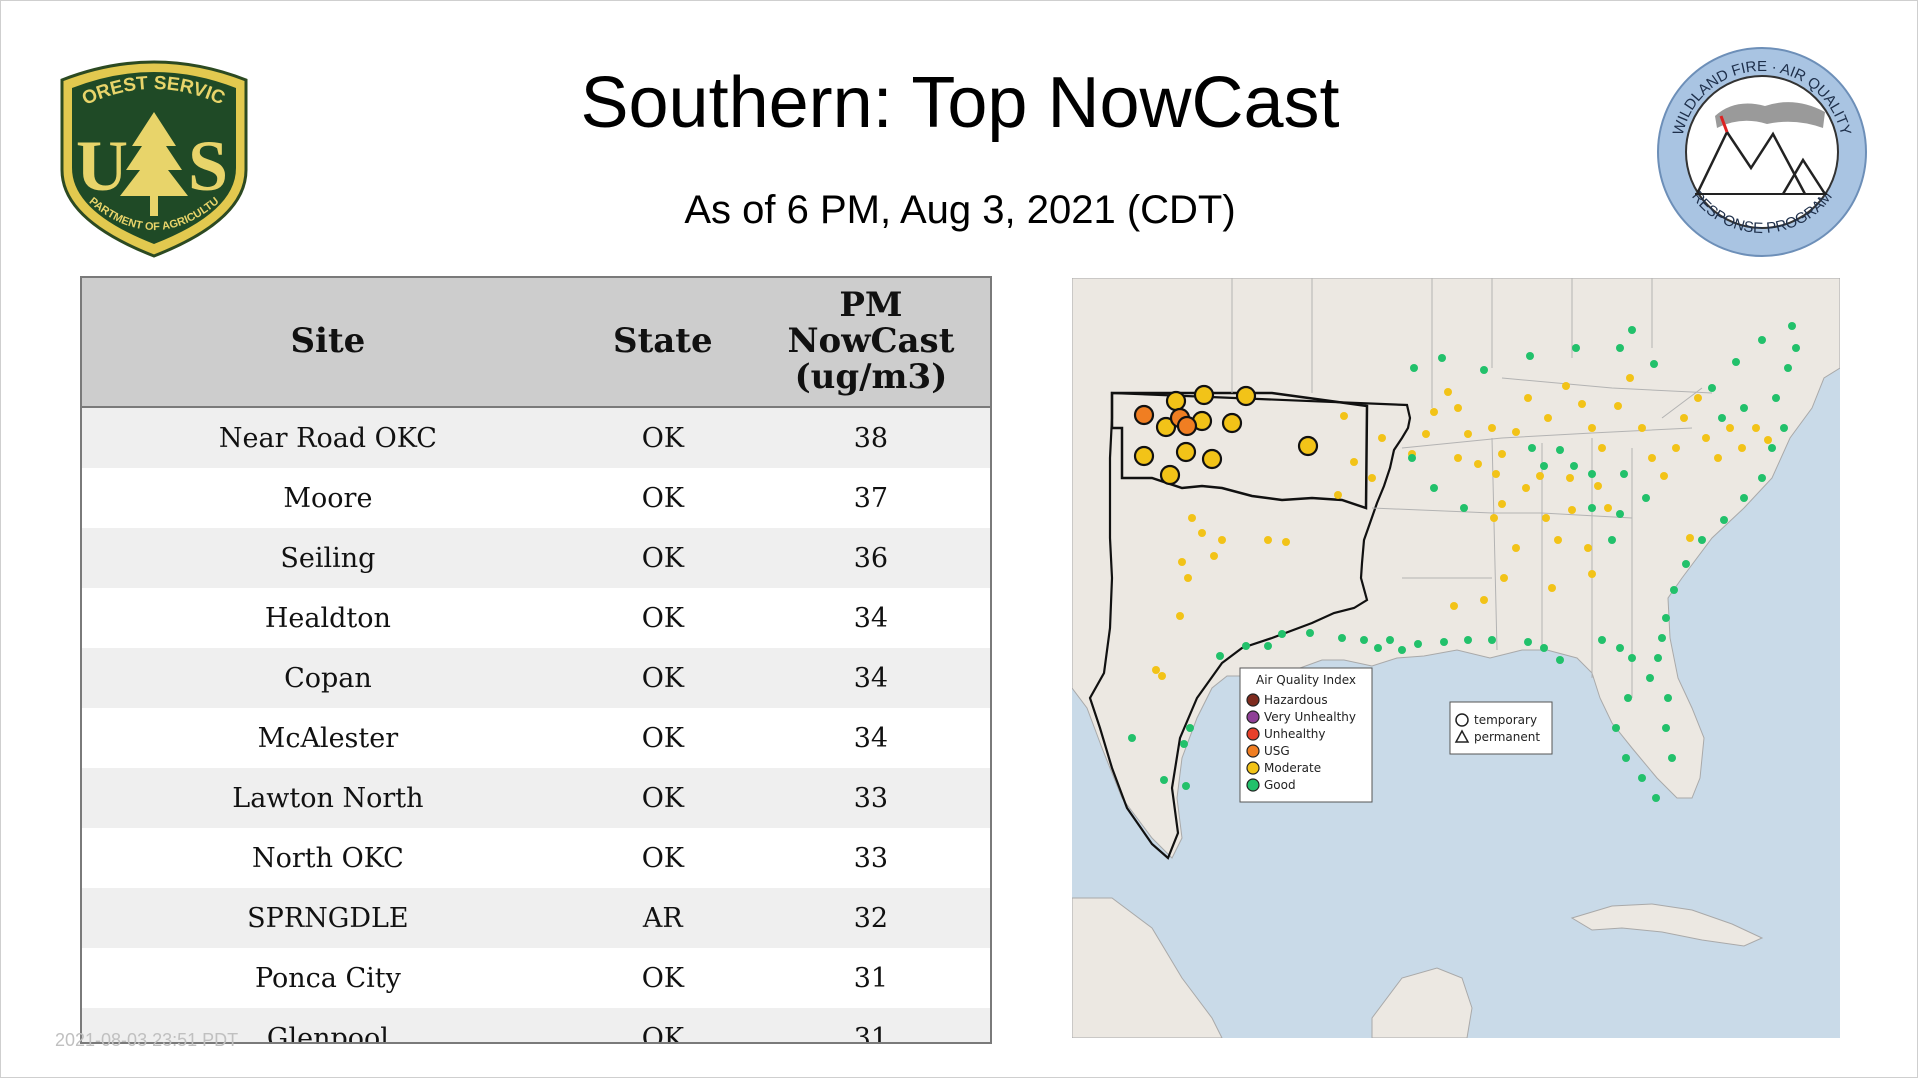 The width and height of the screenshot is (1920, 1080). What do you see at coordinates (1462, 720) in the screenshot?
I see `temporary-shape-icon` at bounding box center [1462, 720].